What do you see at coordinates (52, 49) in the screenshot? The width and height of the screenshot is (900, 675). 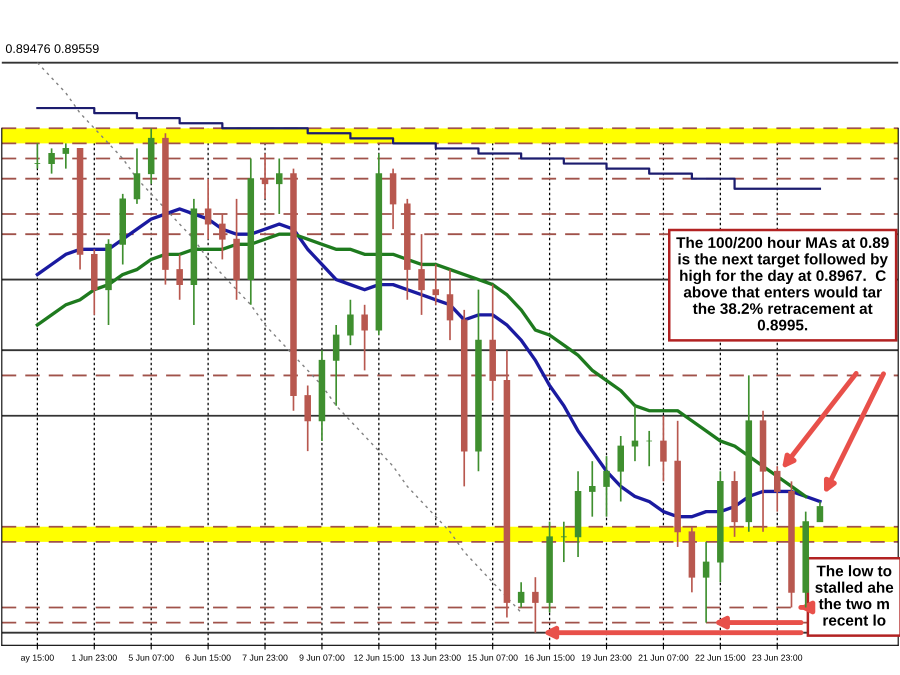 I see `chart-title: 0.89476 0.89559` at bounding box center [52, 49].